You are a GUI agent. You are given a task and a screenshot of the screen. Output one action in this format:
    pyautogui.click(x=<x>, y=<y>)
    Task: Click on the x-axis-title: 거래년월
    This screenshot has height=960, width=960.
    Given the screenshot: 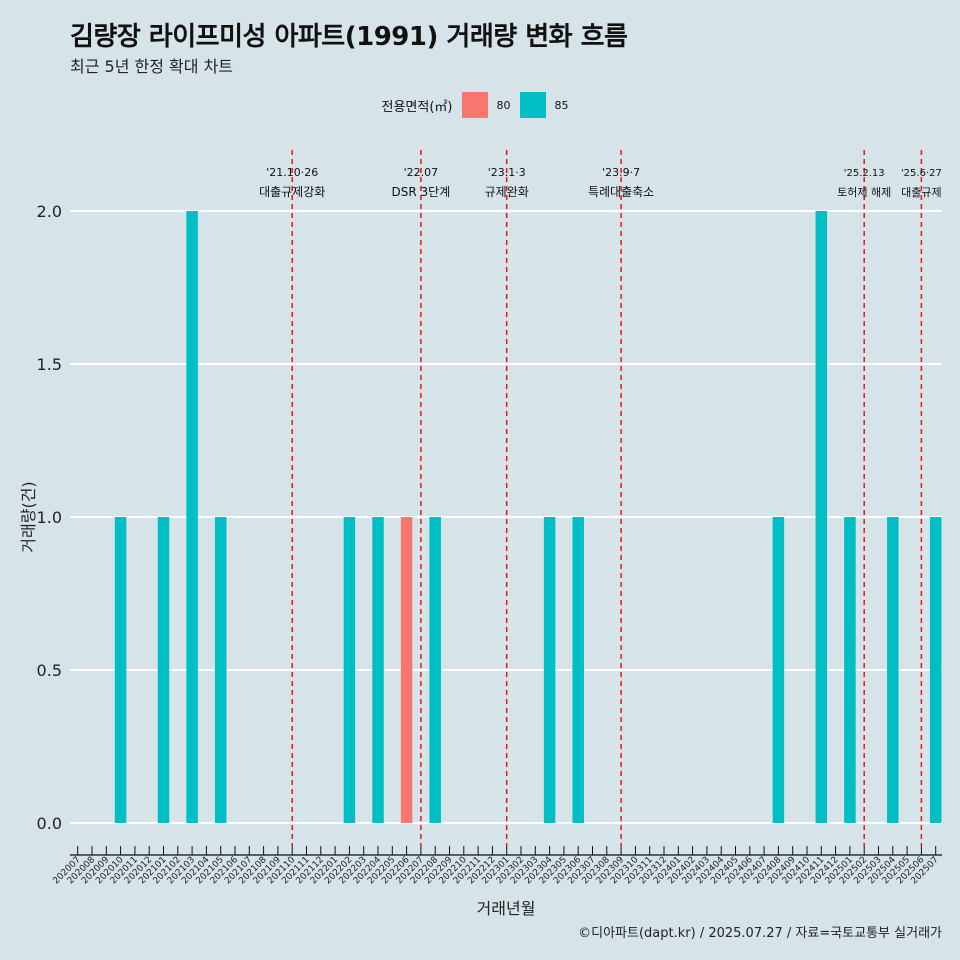 What is the action you would take?
    pyautogui.click(x=506, y=908)
    